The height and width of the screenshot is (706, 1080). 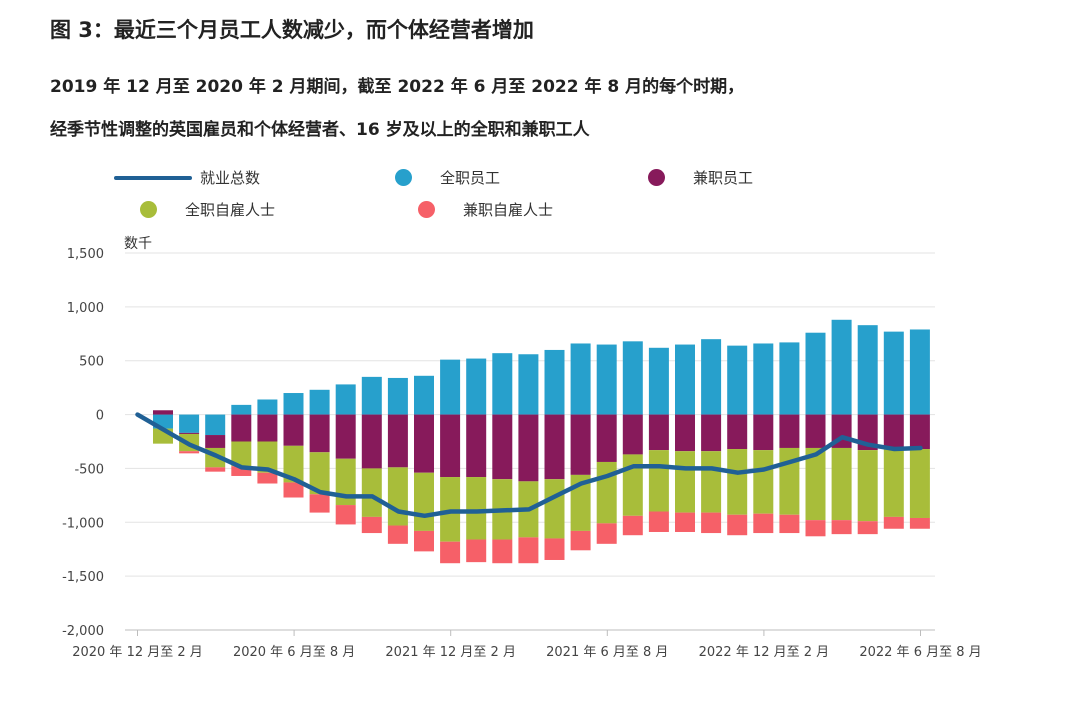 What do you see at coordinates (83, 631) in the screenshot?
I see `y-tick-label: -2,000` at bounding box center [83, 631].